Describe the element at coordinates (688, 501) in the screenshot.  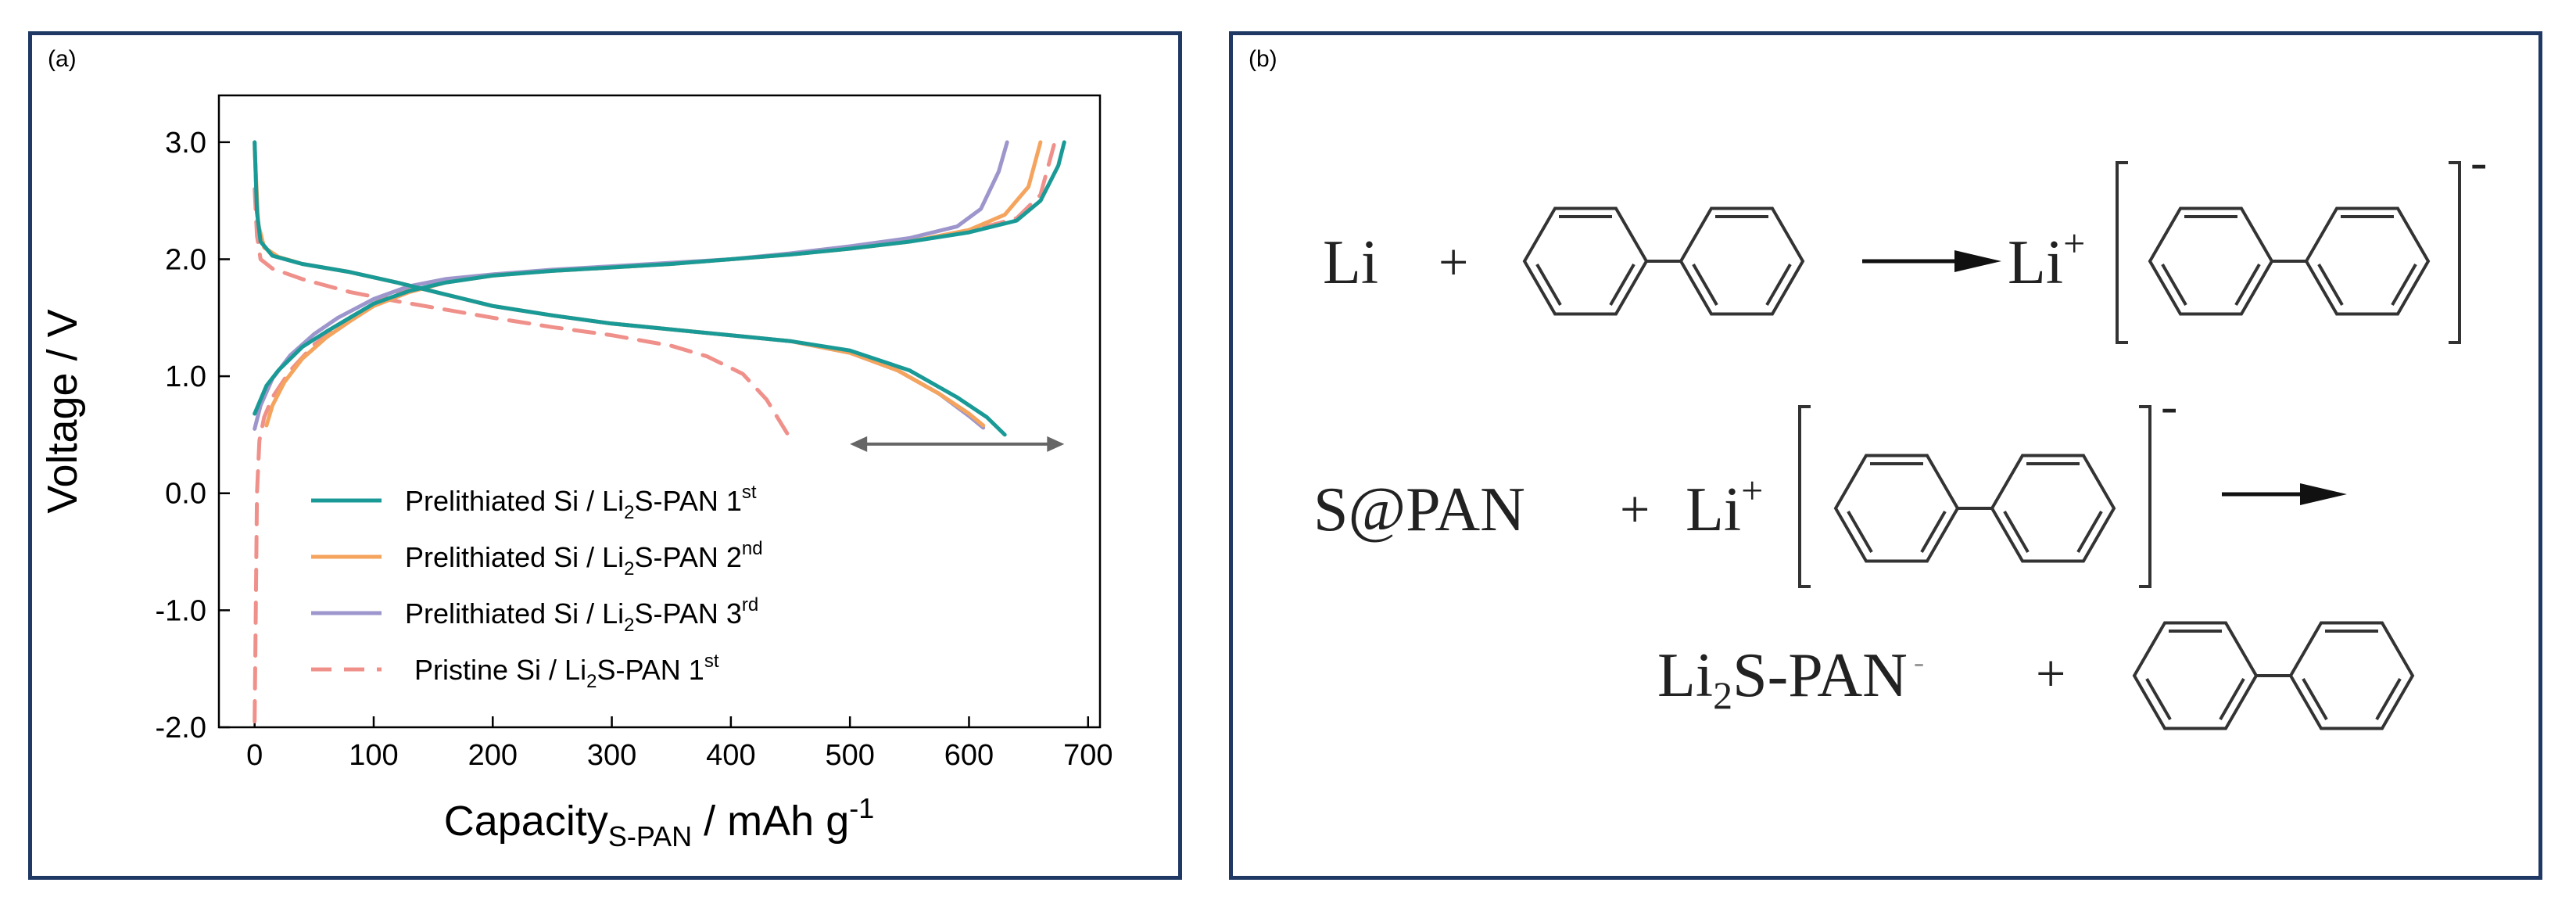
I see `legend-label-1-mid: S-PAN 1` at that location.